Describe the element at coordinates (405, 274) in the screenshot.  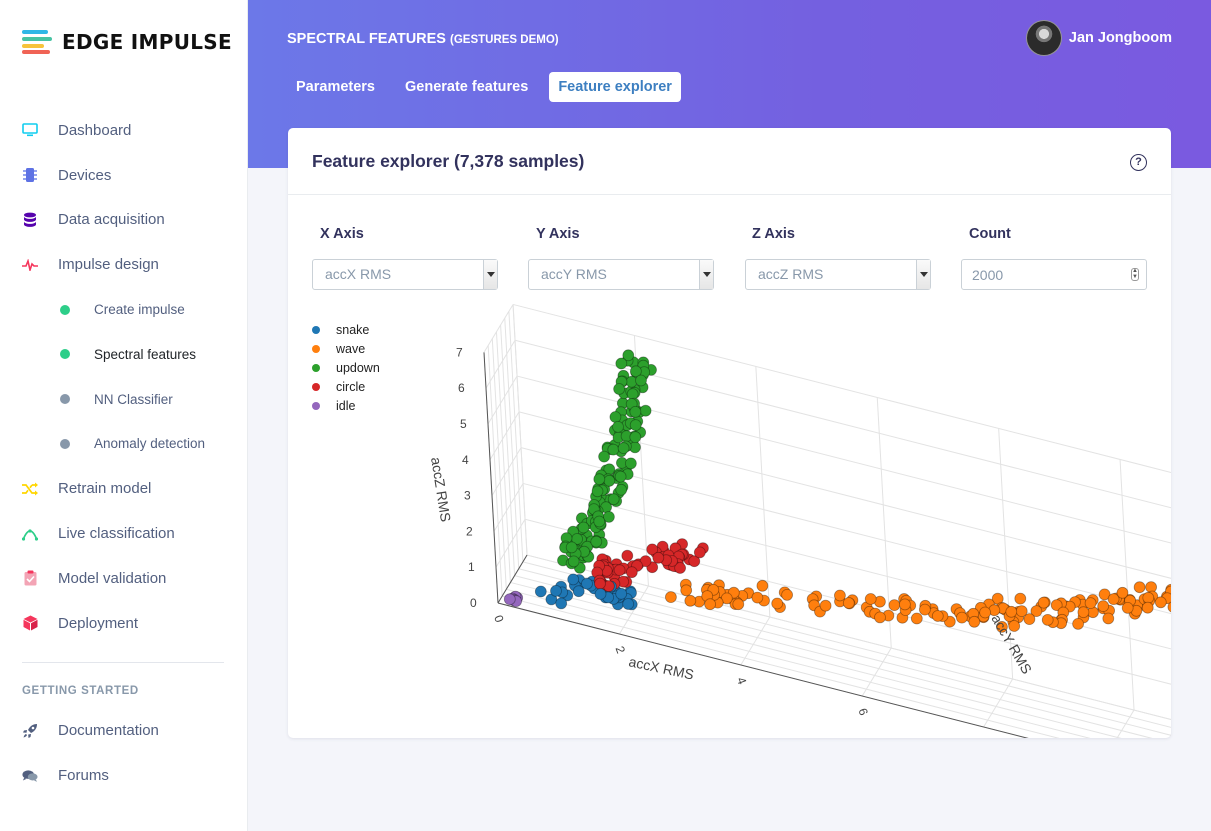
I see `x-axis-select: accX RMS` at that location.